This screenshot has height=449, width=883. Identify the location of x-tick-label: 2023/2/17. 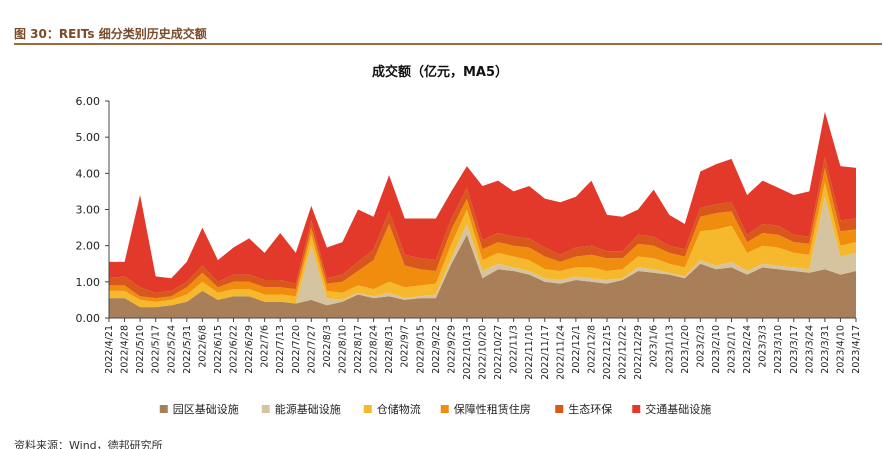
(732, 349).